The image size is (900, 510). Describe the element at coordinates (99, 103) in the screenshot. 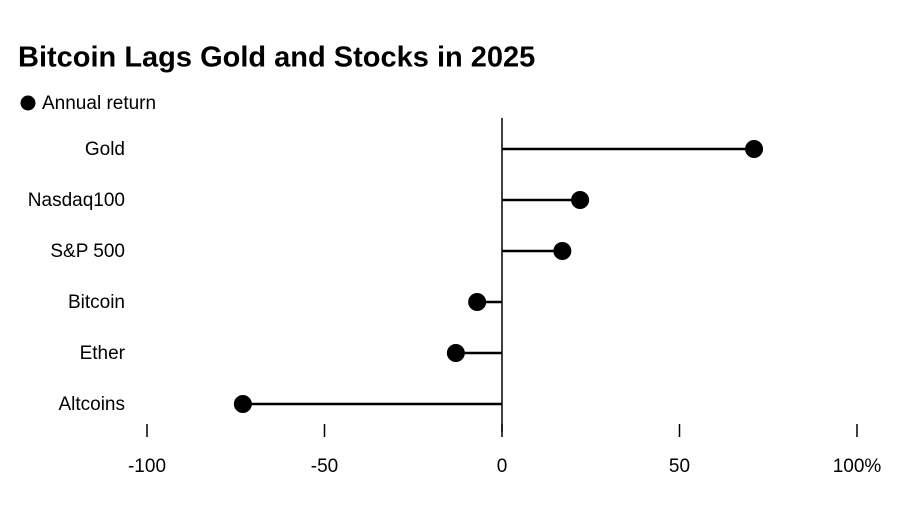

I see `legend-label: Annual return` at that location.